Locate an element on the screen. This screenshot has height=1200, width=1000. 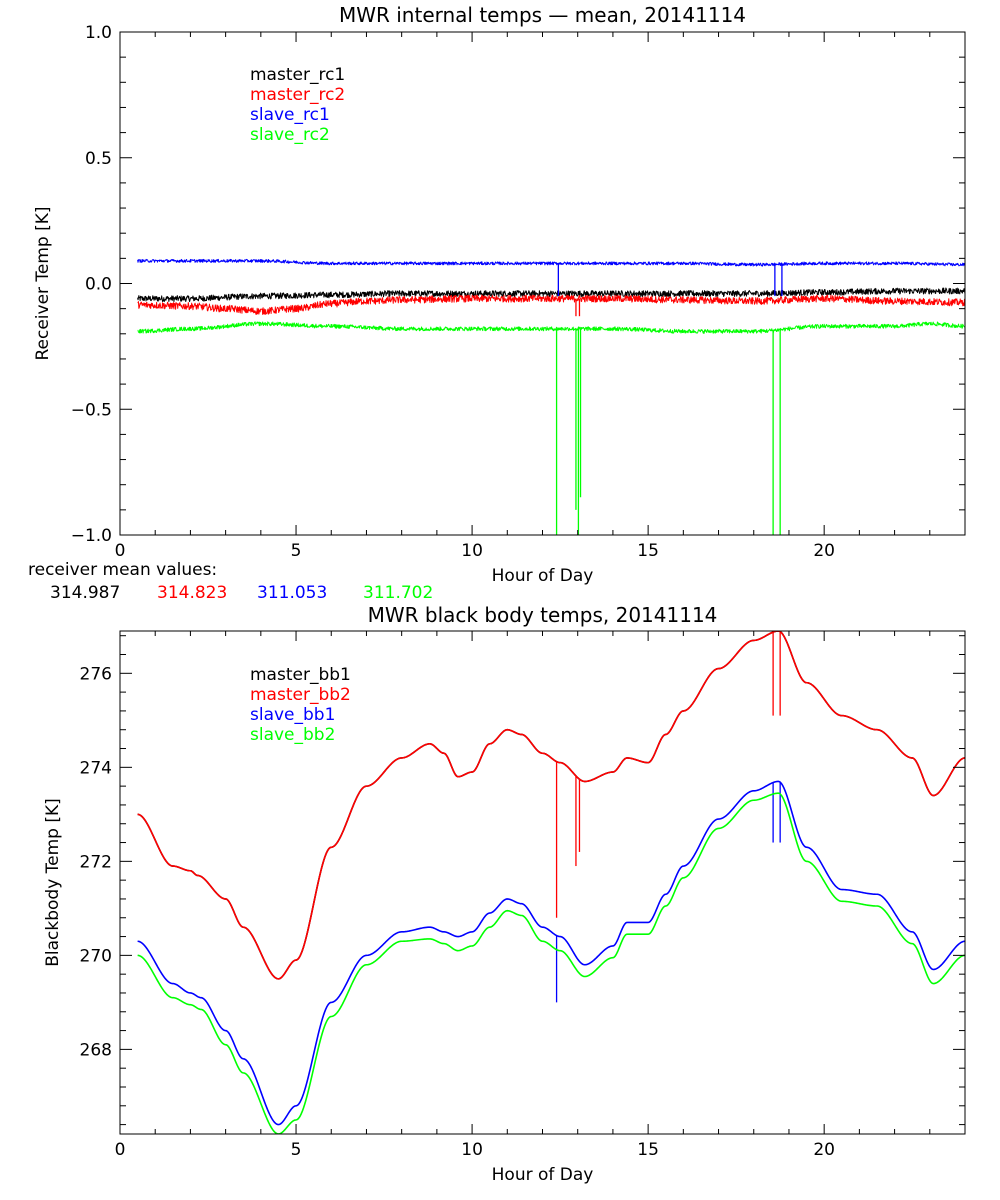
legend-entry-slave_bb2: slave_bb2 is located at coordinates (292, 735).